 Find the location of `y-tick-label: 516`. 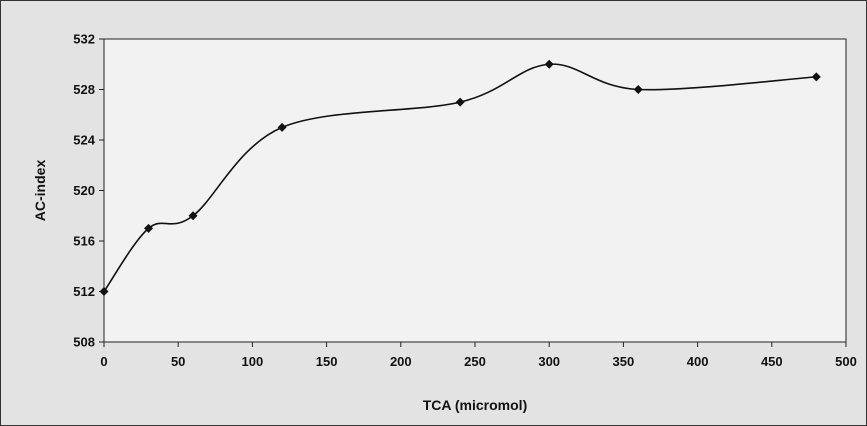

y-tick-label: 516 is located at coordinates (84, 241).